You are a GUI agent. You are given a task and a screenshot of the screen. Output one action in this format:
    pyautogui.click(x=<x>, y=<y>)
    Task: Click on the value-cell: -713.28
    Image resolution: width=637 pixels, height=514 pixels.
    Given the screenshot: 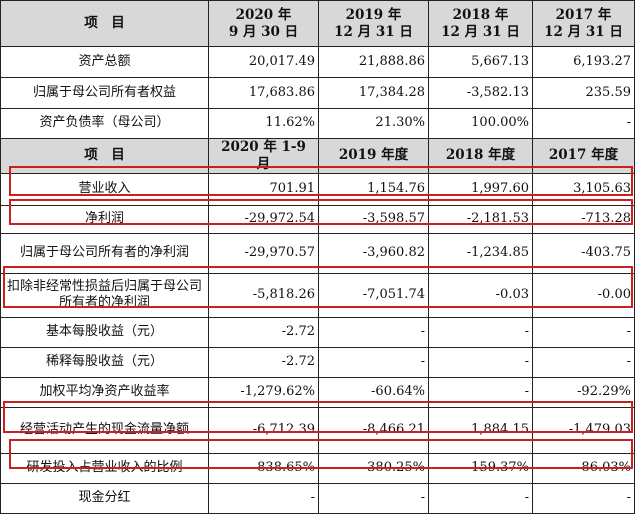 What is the action you would take?
    pyautogui.click(x=583, y=219)
    